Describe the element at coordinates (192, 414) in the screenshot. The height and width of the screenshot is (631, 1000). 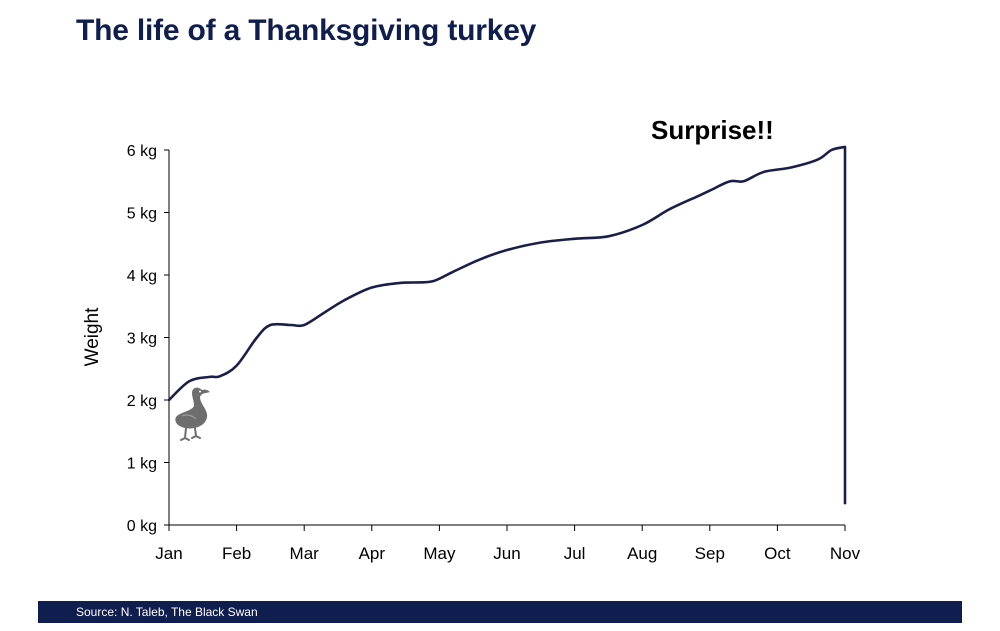
I see `goose-icon` at that location.